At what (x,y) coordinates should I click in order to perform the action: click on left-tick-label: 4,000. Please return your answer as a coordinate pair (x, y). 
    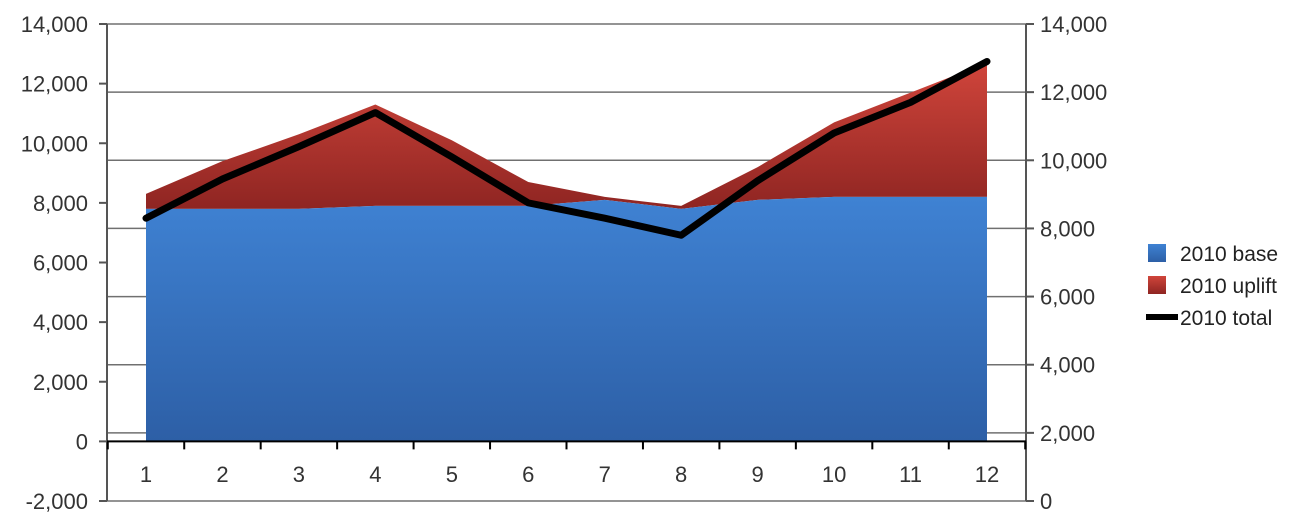
    Looking at the image, I should click on (60, 322).